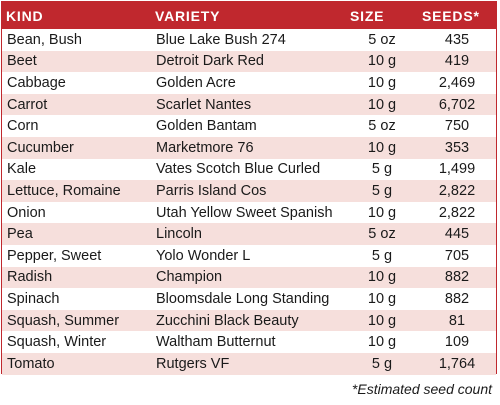  Describe the element at coordinates (26, 212) in the screenshot. I see `cell-kind: Onion` at that location.